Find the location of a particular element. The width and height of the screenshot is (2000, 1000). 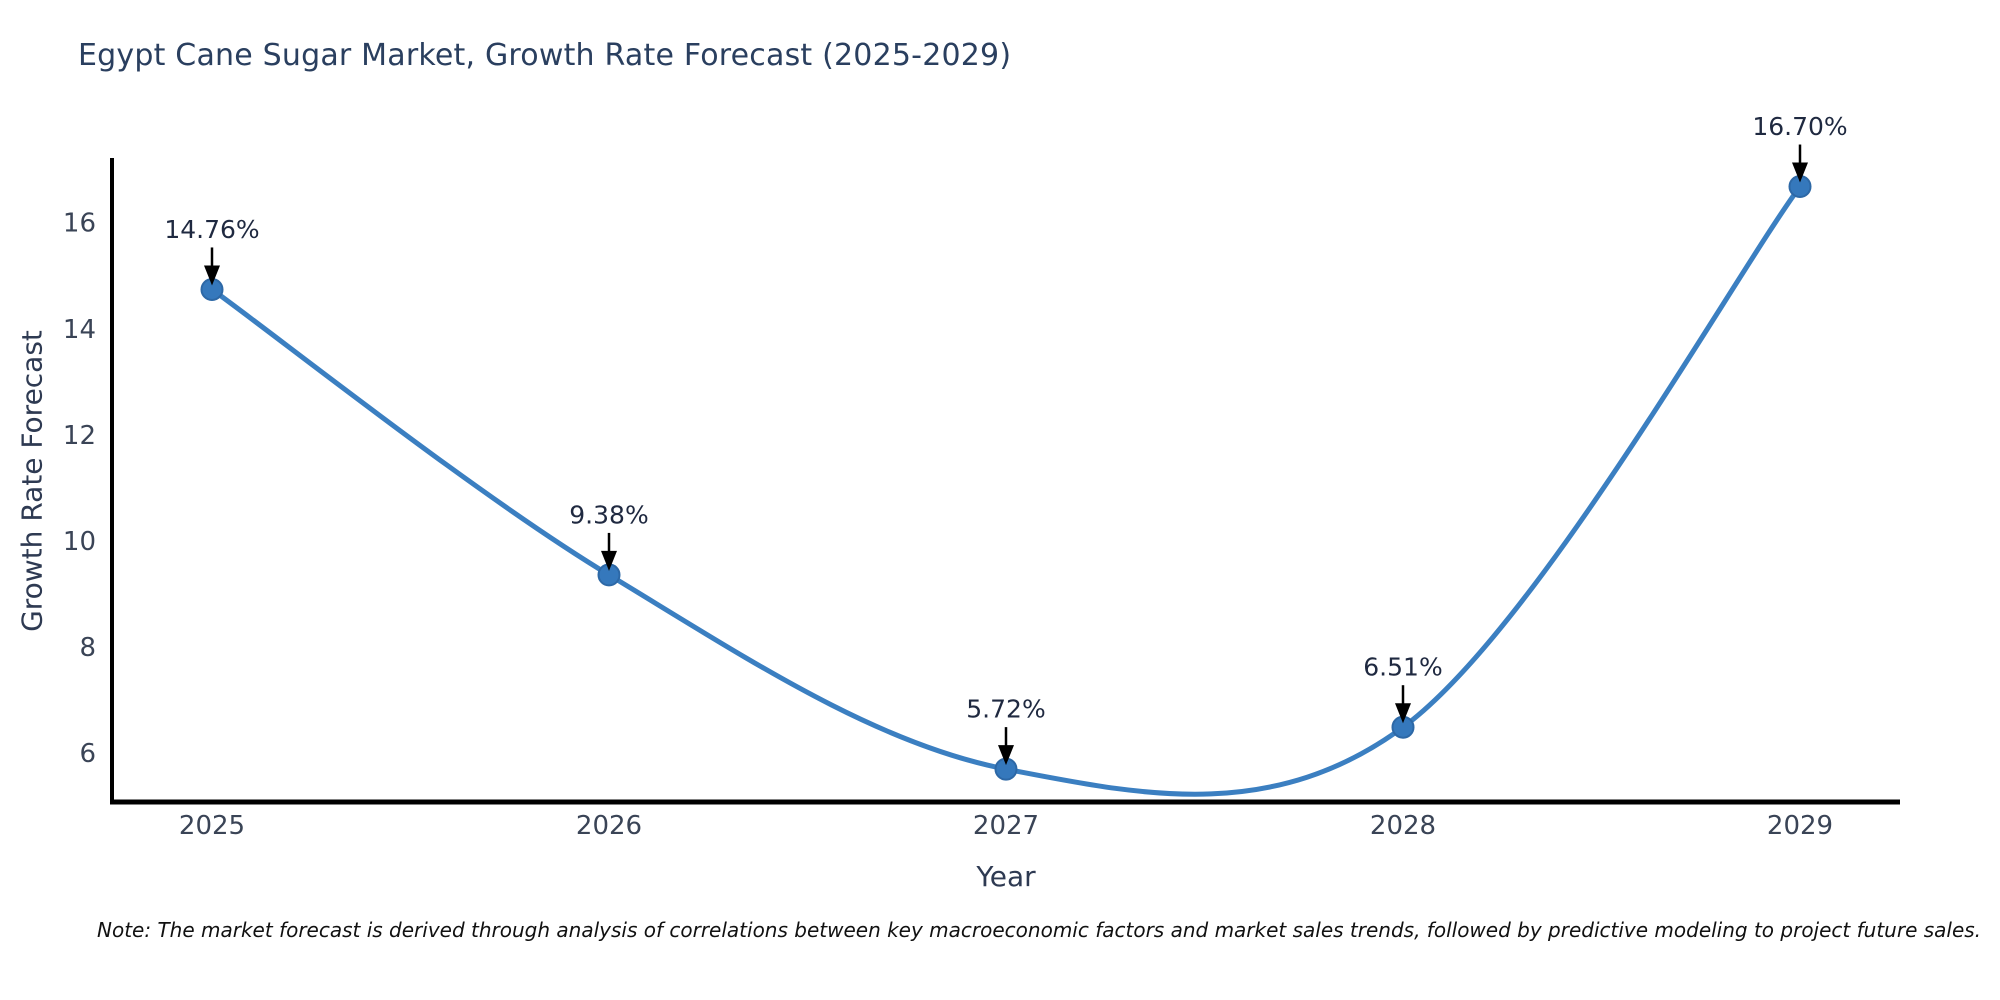

data-point-label: 14.76% is located at coordinates (211, 229).